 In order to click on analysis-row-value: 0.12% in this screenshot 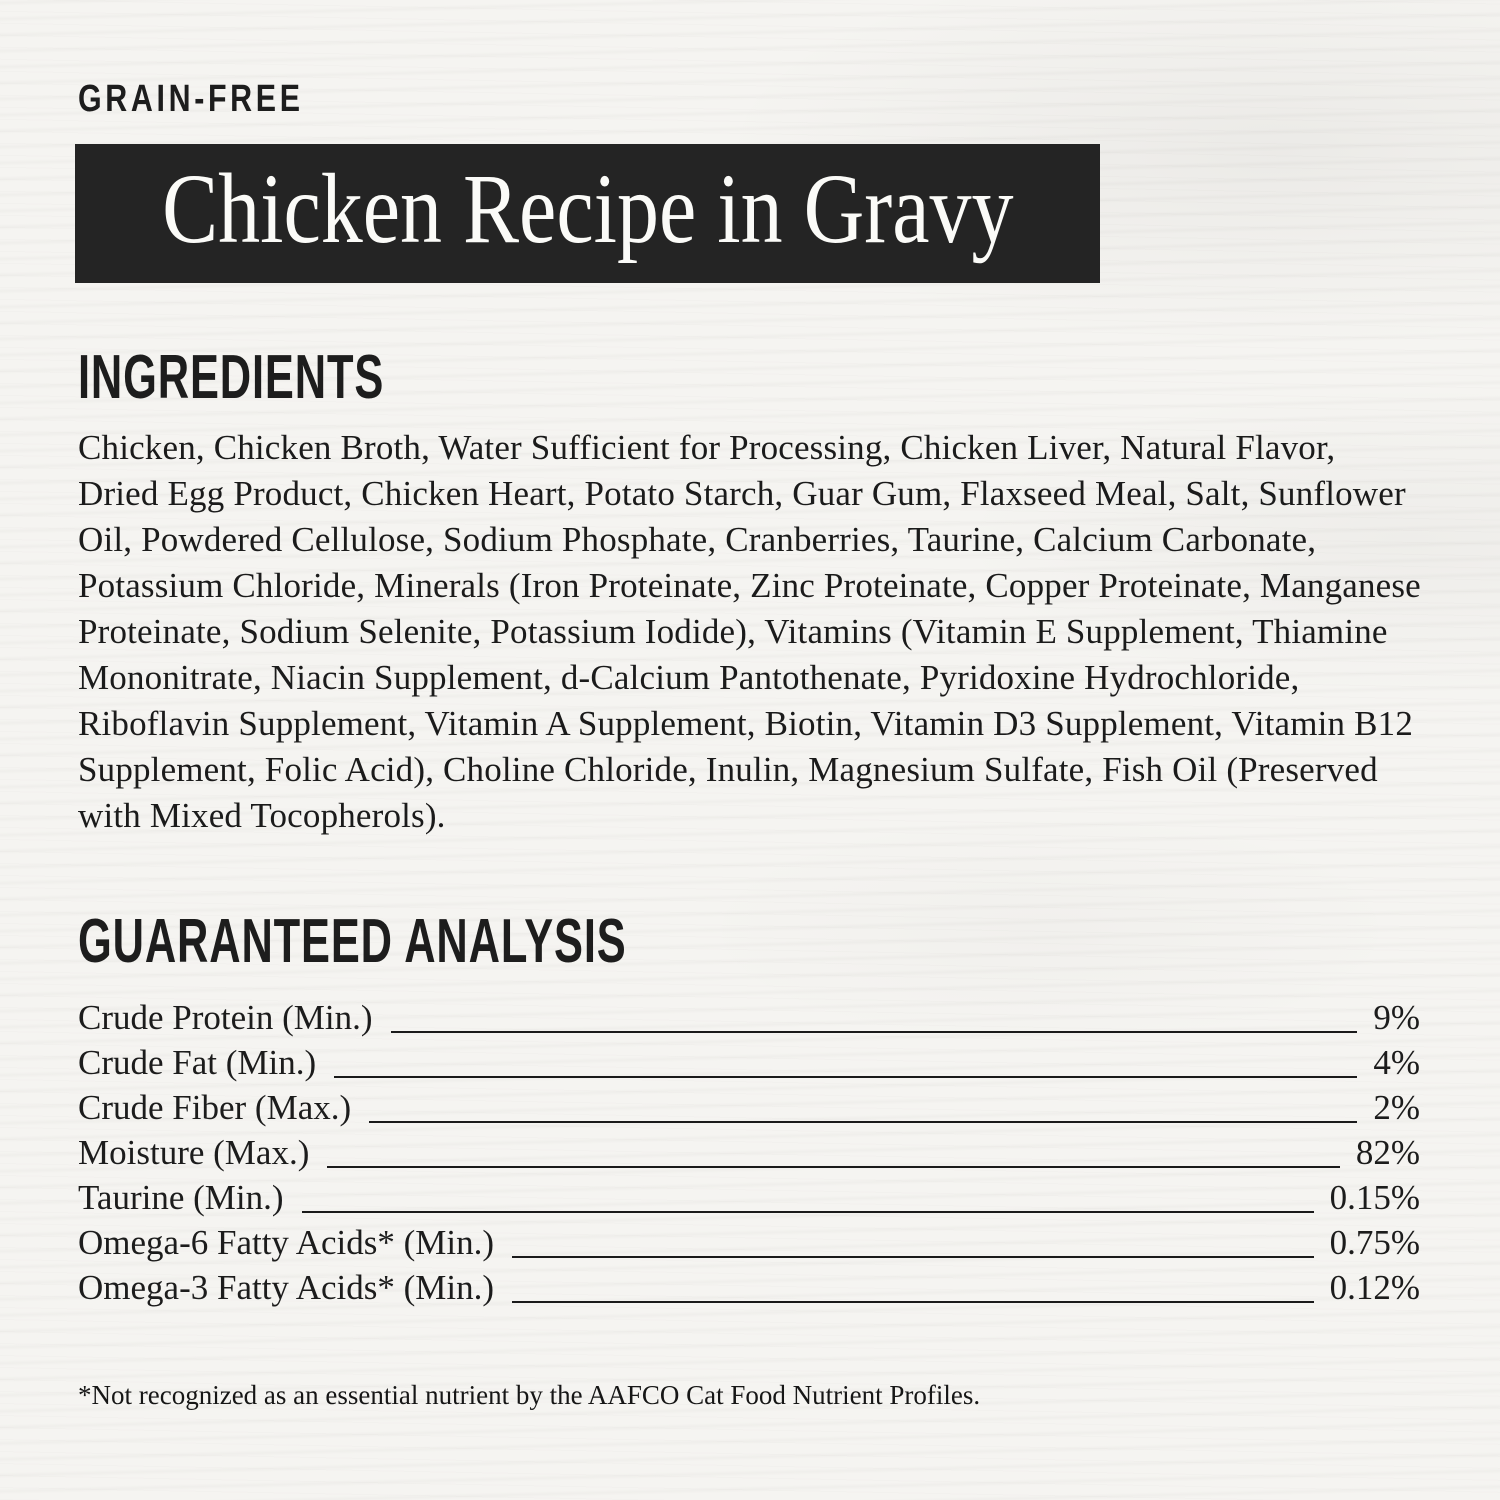, I will do `click(1374, 1287)`.